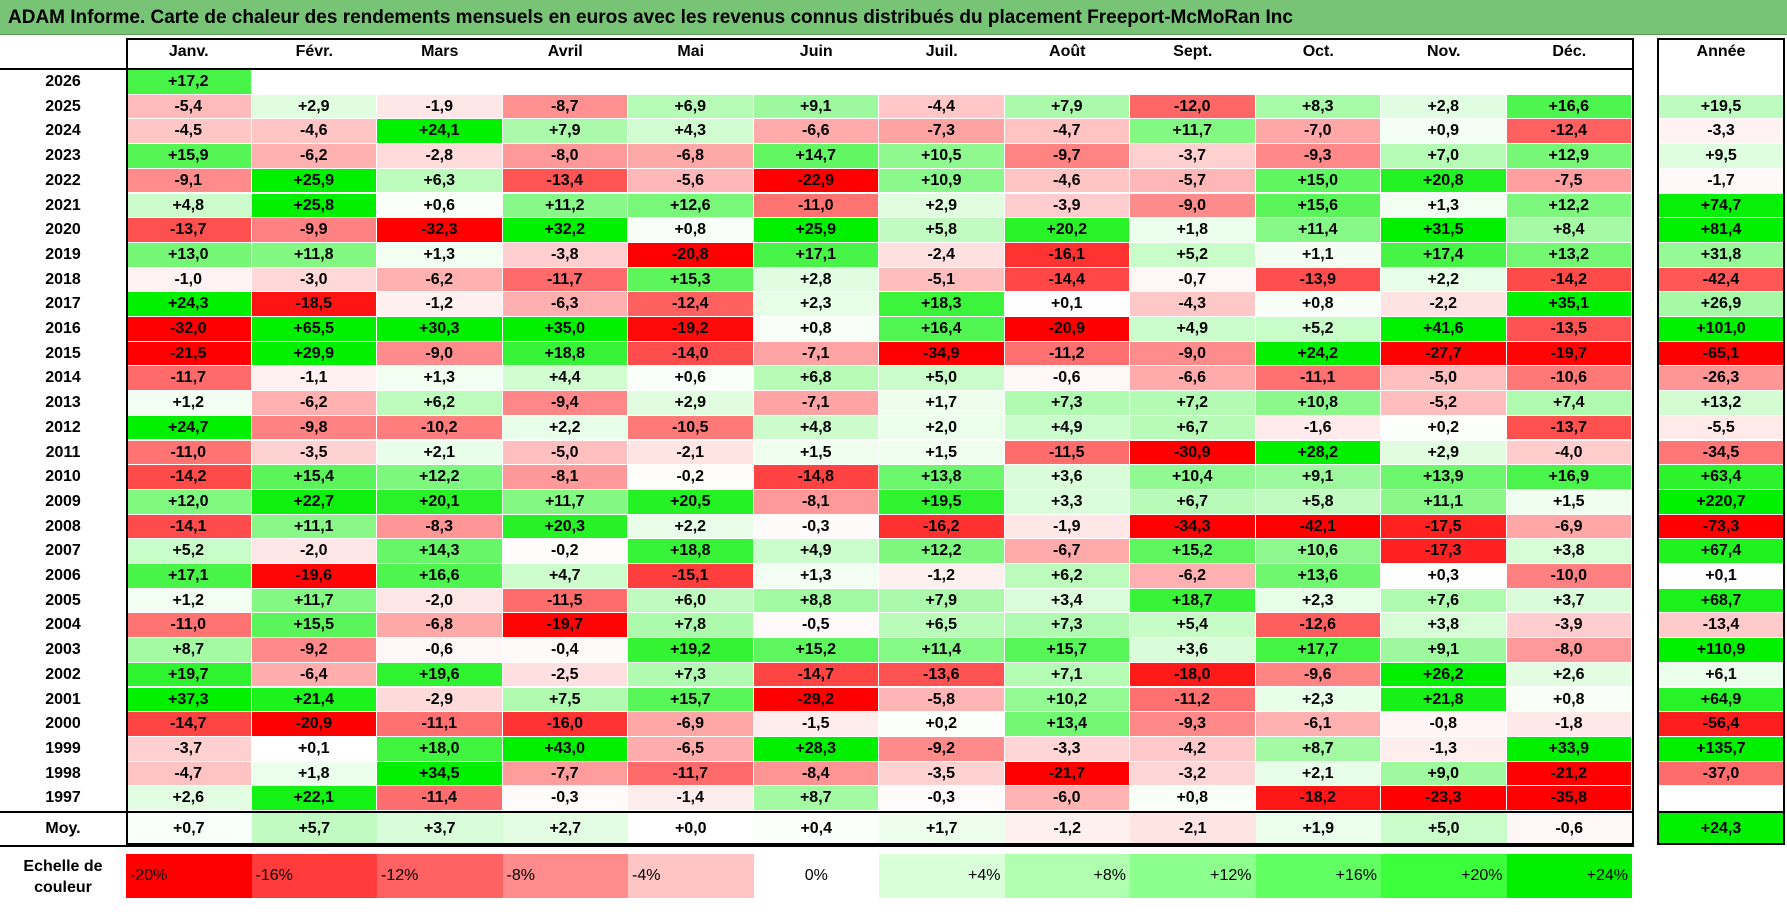  Describe the element at coordinates (1444, 329) in the screenshot. I see `heatmap-cell: +41,6` at that location.